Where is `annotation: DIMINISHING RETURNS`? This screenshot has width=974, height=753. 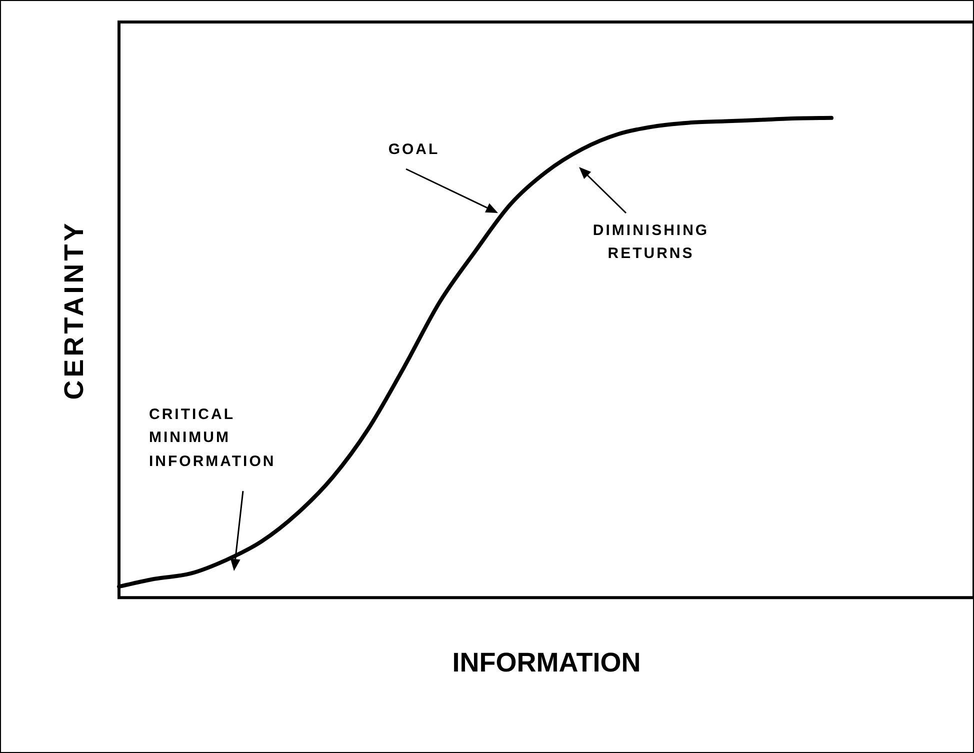
annotation: DIMINISHING RETURNS is located at coordinates (651, 242).